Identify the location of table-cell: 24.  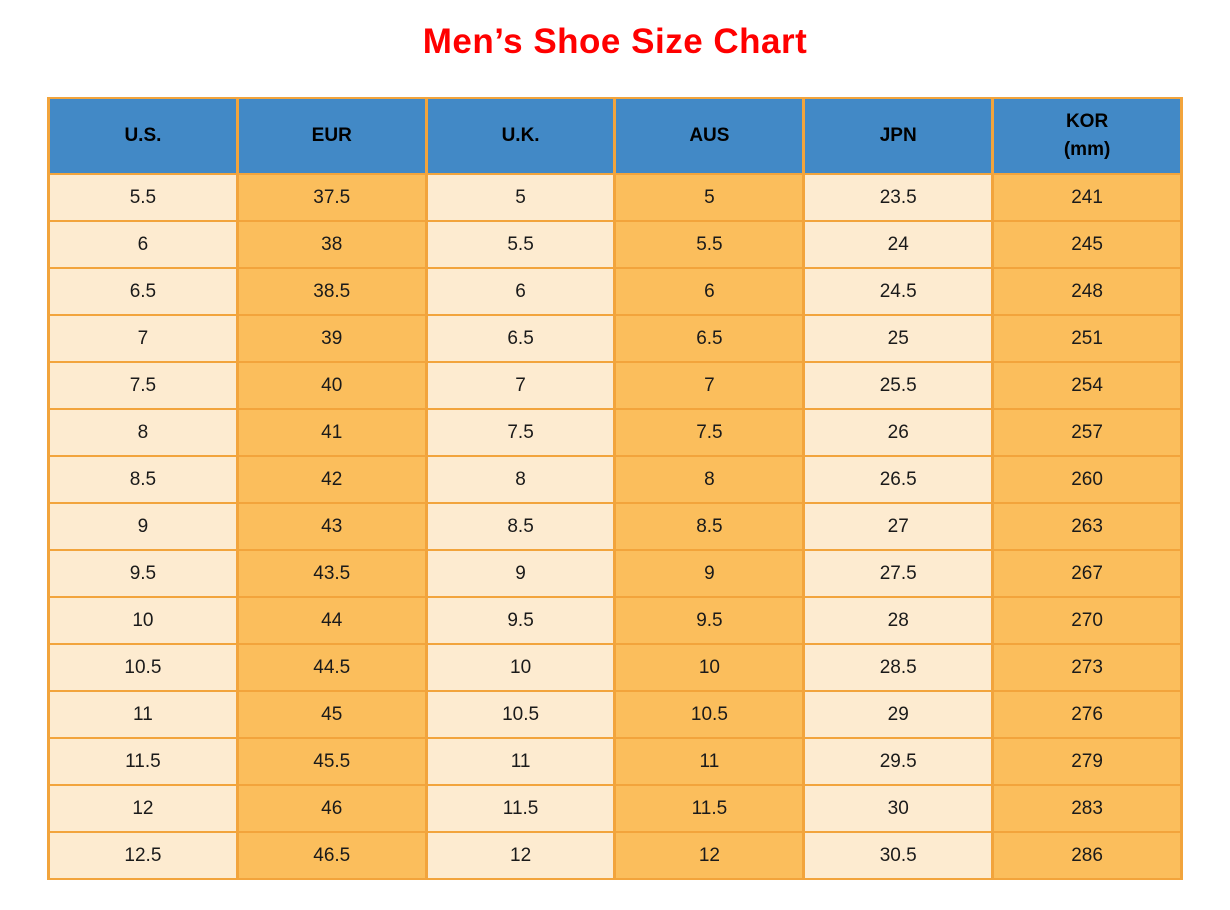
(898, 244).